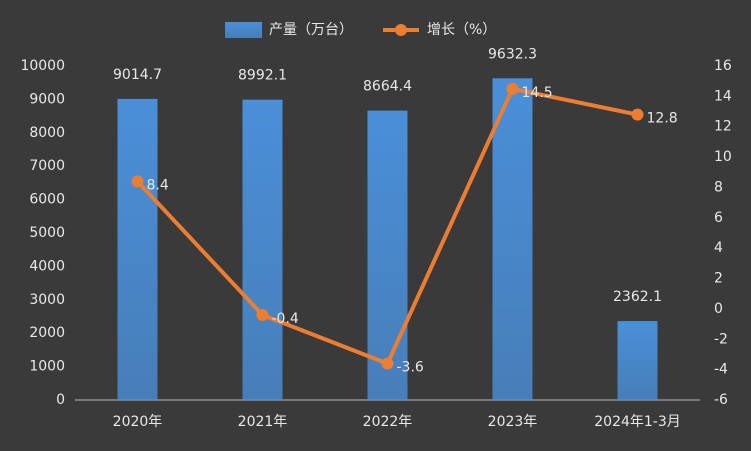  What do you see at coordinates (60, 400) in the screenshot?
I see `y-tick-label: 0` at bounding box center [60, 400].